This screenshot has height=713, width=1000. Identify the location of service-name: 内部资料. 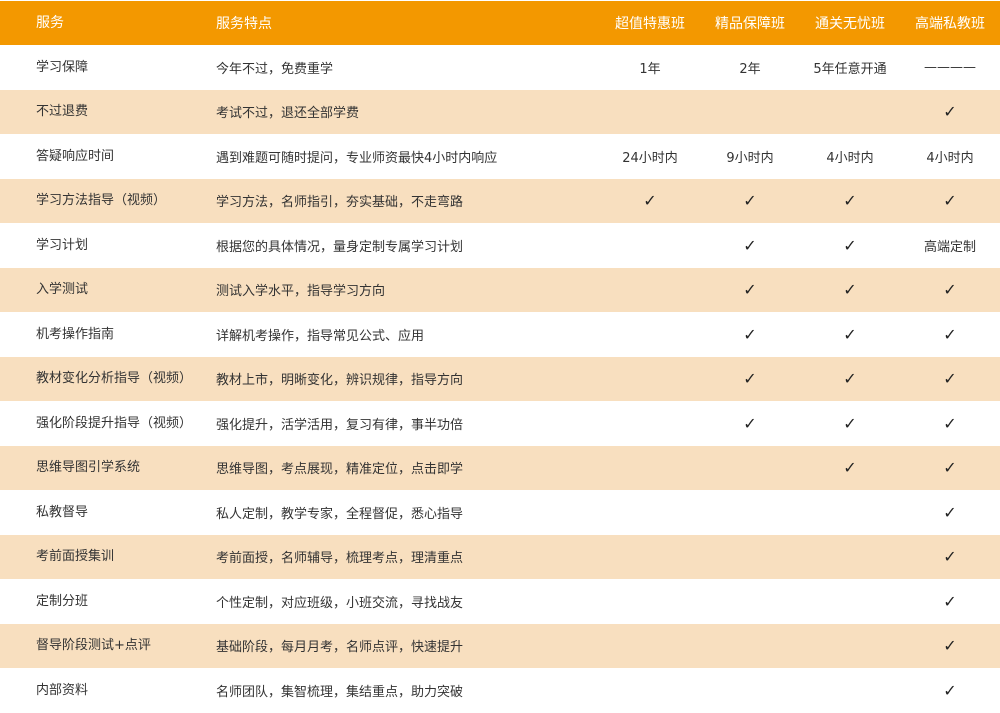
(62, 690).